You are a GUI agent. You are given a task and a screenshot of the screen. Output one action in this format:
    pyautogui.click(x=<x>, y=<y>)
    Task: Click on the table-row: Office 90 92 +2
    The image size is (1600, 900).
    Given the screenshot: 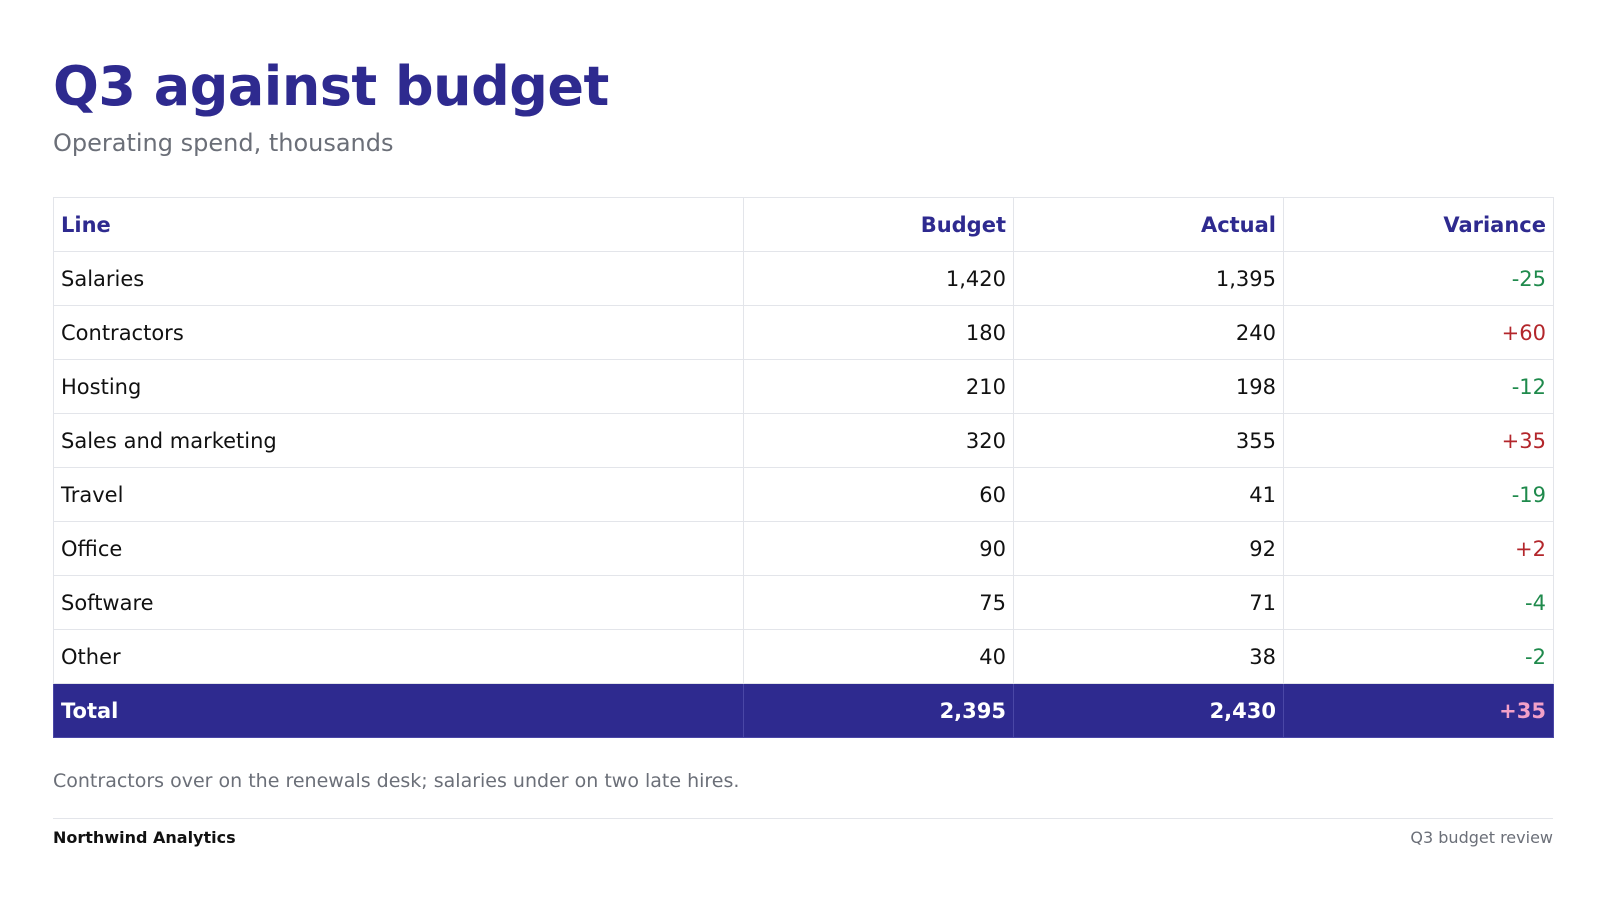 What is the action you would take?
    pyautogui.click(x=803, y=548)
    